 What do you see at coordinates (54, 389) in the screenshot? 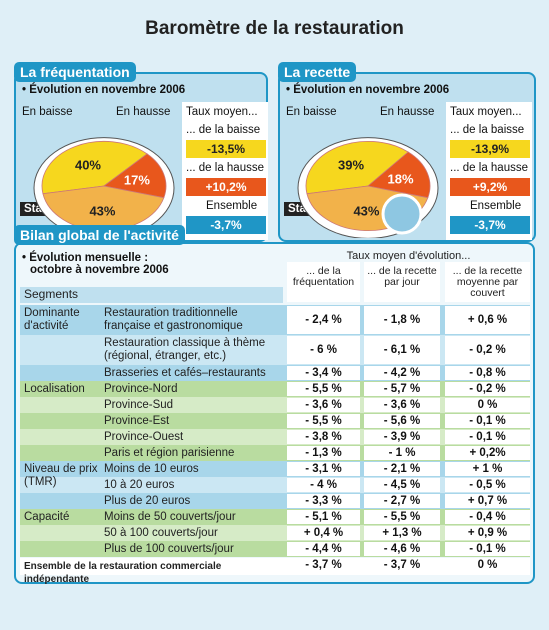
I see `group-label: Localisation` at bounding box center [54, 389].